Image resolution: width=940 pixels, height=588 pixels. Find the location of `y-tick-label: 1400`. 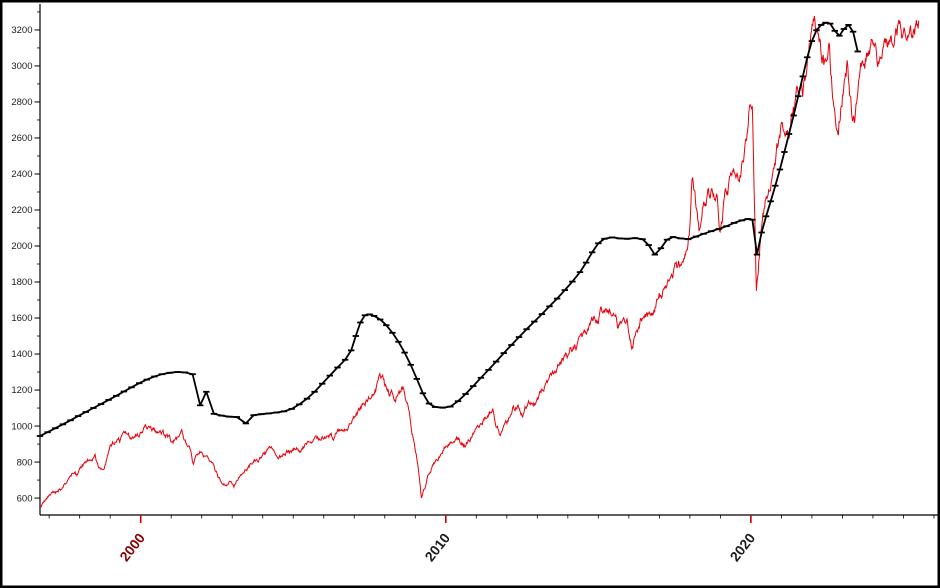

y-tick-label: 1400 is located at coordinates (21, 354).